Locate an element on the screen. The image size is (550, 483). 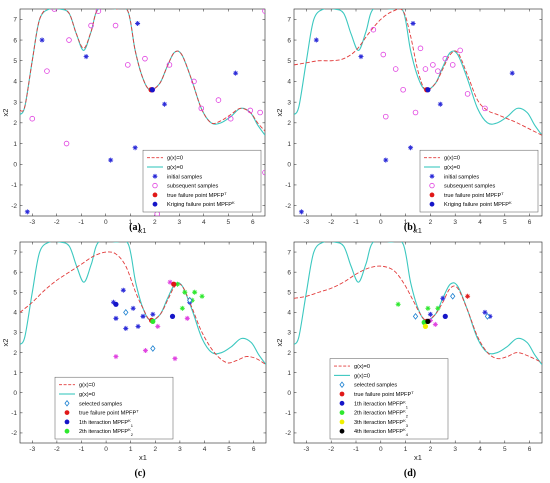
y-axis-label: x2 is located at coordinates (279, 343).